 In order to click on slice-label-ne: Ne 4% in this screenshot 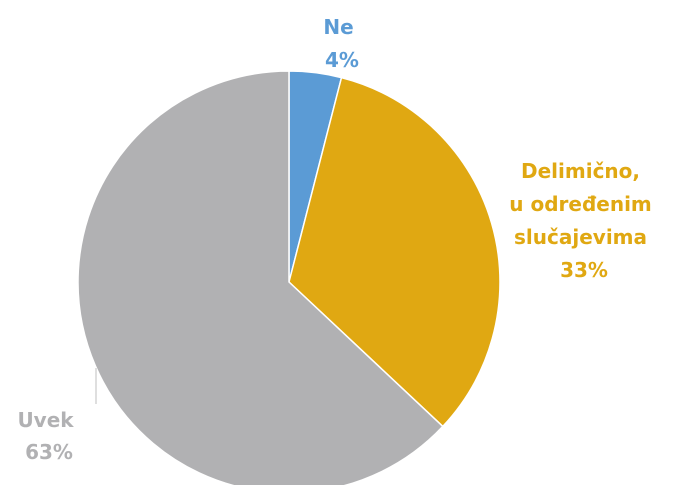, I will do `click(341, 43)`.